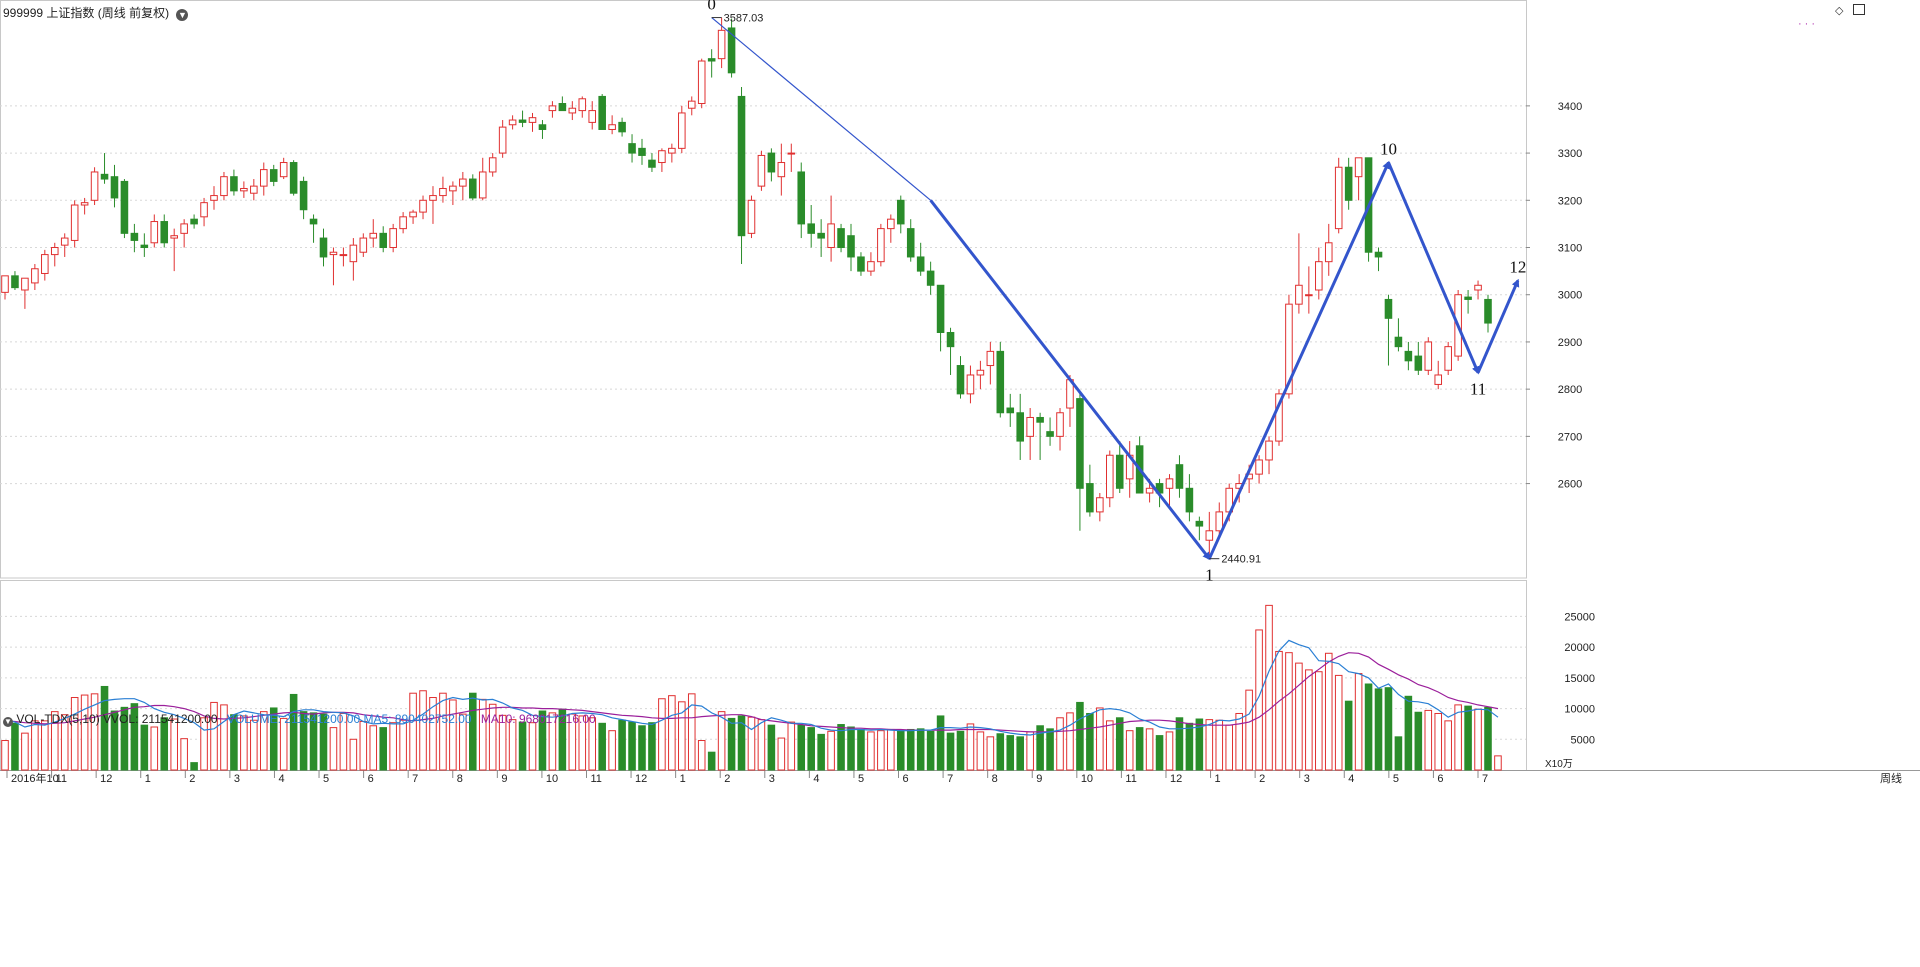 Image resolution: width=1920 pixels, height=967 pixels. I want to click on x-tick-label: 8, so click(995, 779).